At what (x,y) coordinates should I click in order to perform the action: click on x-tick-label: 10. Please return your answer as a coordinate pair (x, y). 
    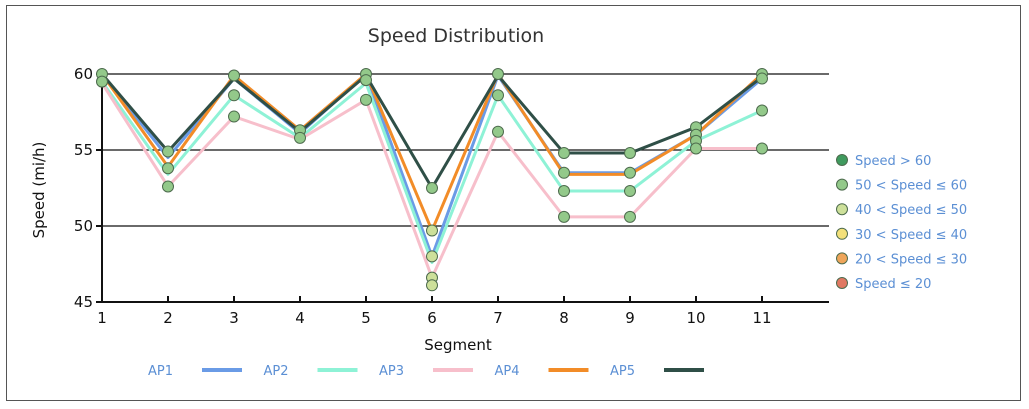
    Looking at the image, I should click on (695, 318).